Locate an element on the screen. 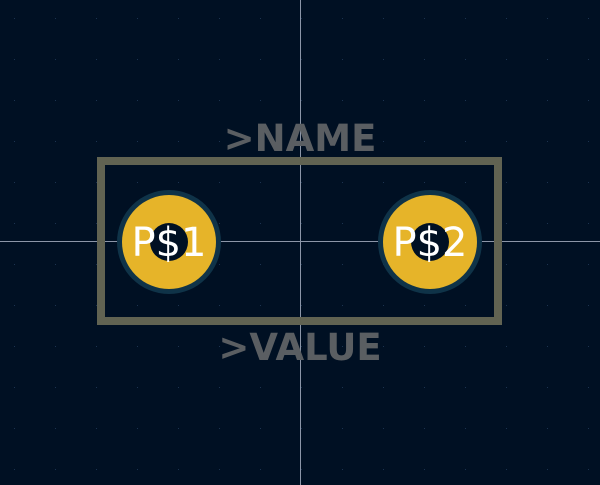  pad-2: P$2 is located at coordinates (430, 242).